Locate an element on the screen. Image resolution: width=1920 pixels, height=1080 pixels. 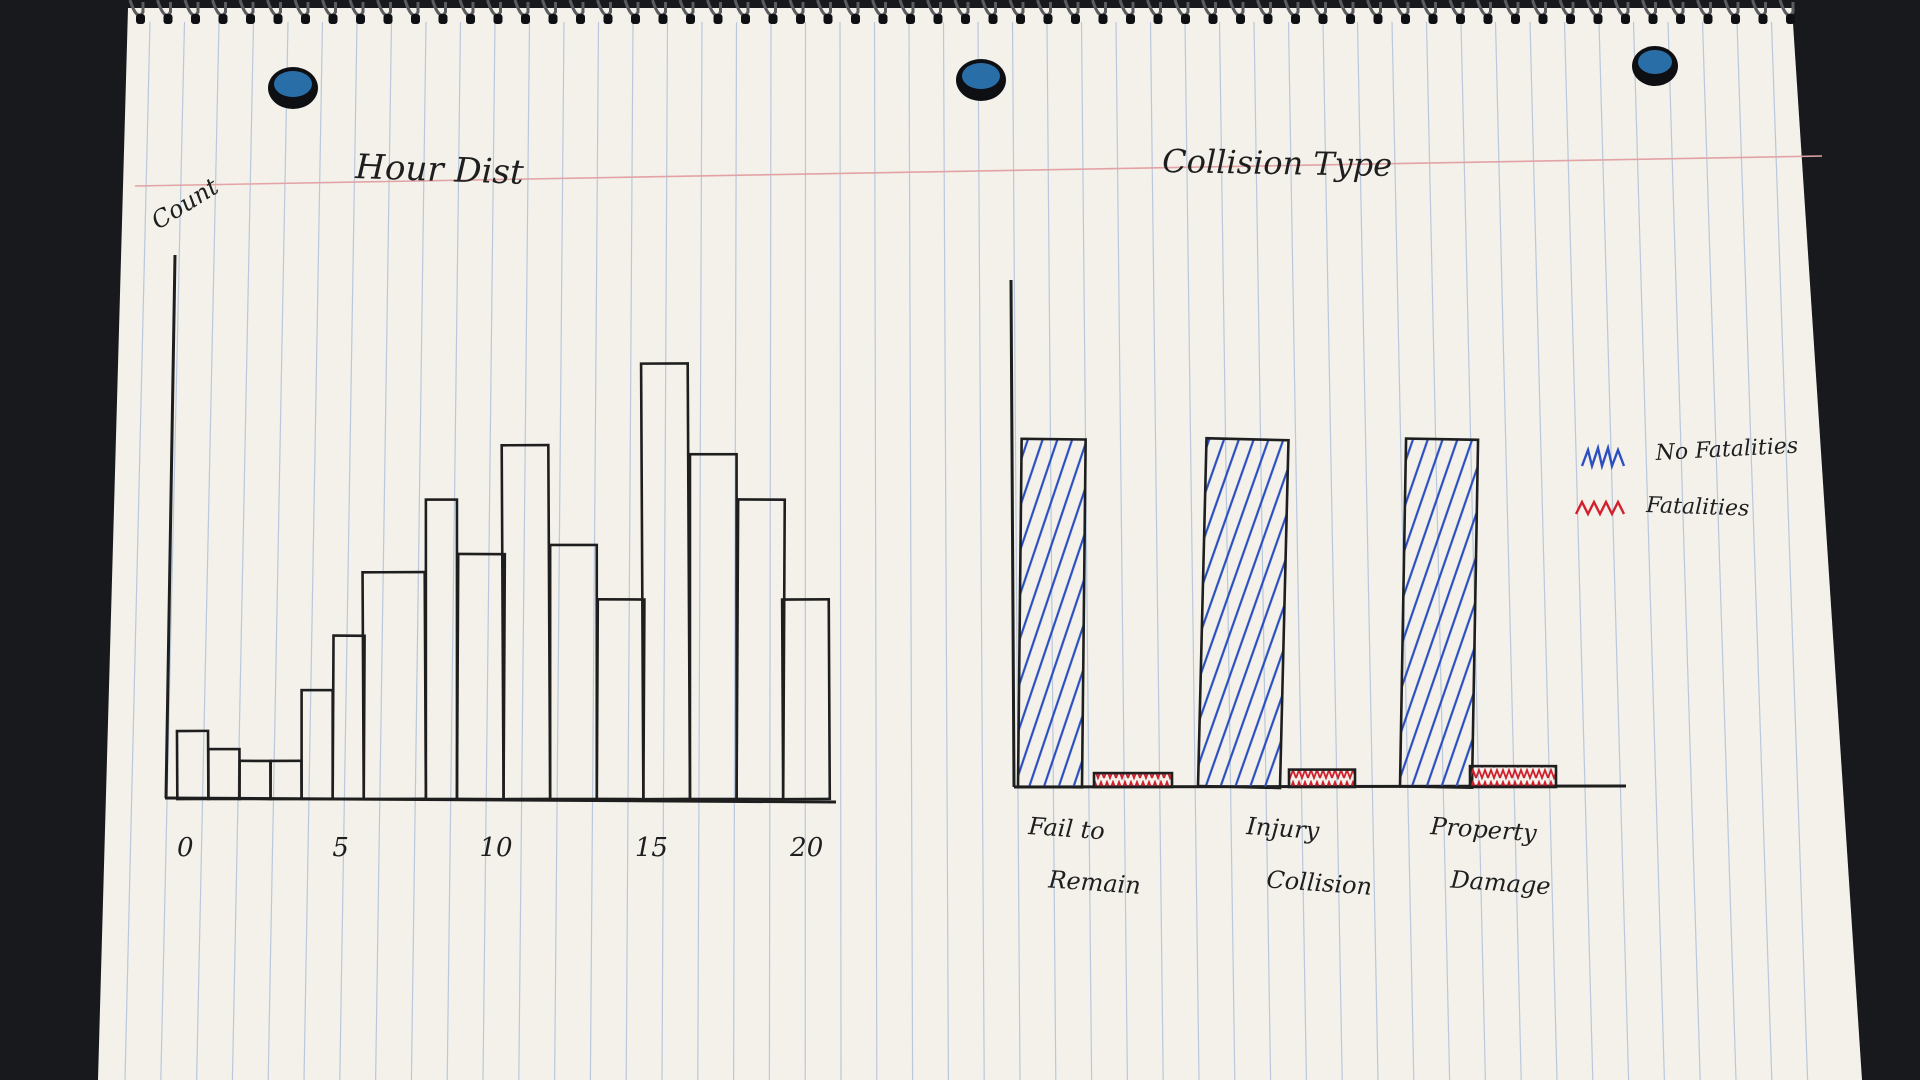
legend-label-fatalities: Fatalities is located at coordinates (1697, 507).